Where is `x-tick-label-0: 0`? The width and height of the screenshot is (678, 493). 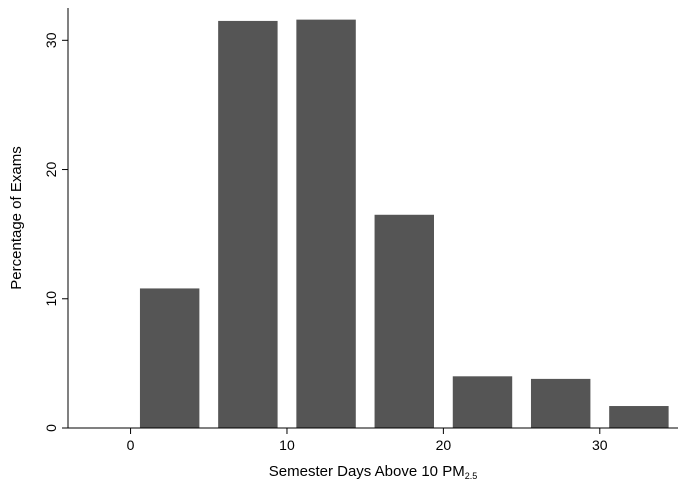
x-tick-label-0: 0 is located at coordinates (131, 445).